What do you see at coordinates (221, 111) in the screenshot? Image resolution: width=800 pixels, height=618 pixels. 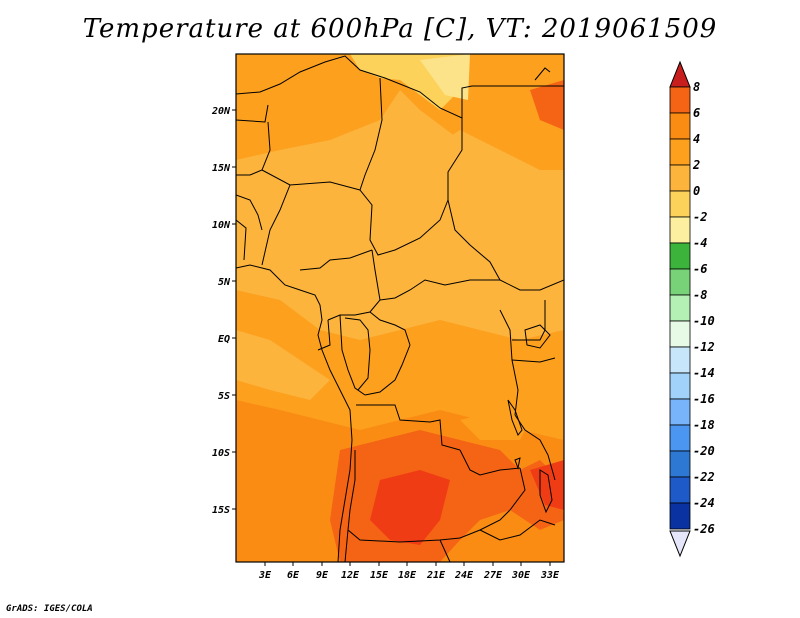 I see `lat-label: 20N` at bounding box center [221, 111].